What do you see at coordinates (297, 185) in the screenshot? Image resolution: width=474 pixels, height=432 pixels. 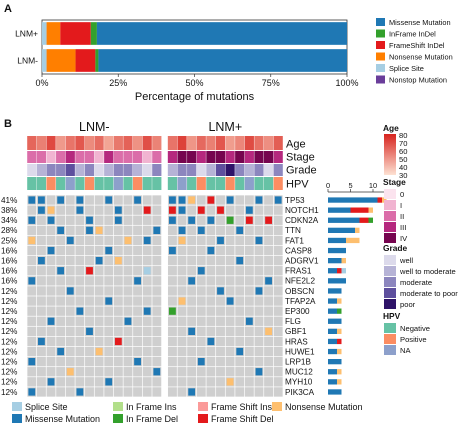 I see `track-label-hpv: HPV` at bounding box center [297, 185].